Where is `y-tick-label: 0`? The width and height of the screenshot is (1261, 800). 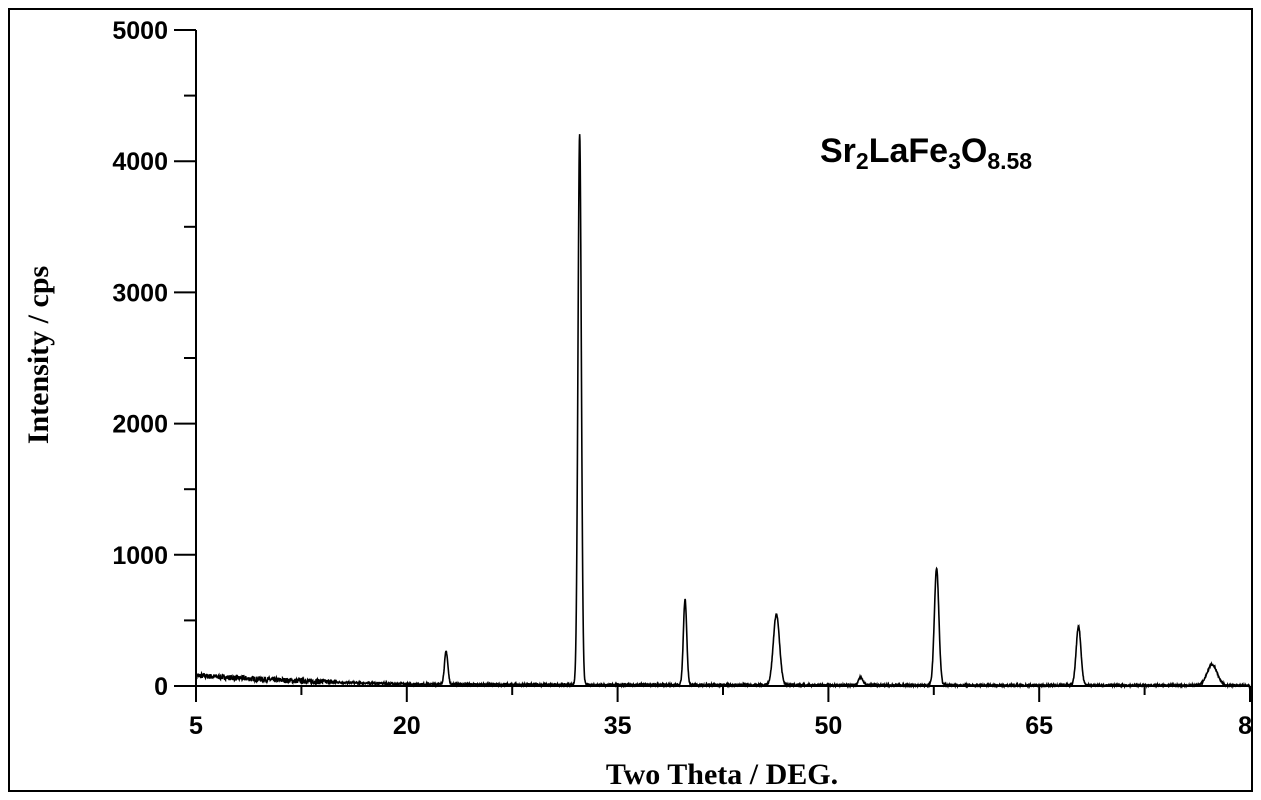 y-tick-label: 0 is located at coordinates (161, 687).